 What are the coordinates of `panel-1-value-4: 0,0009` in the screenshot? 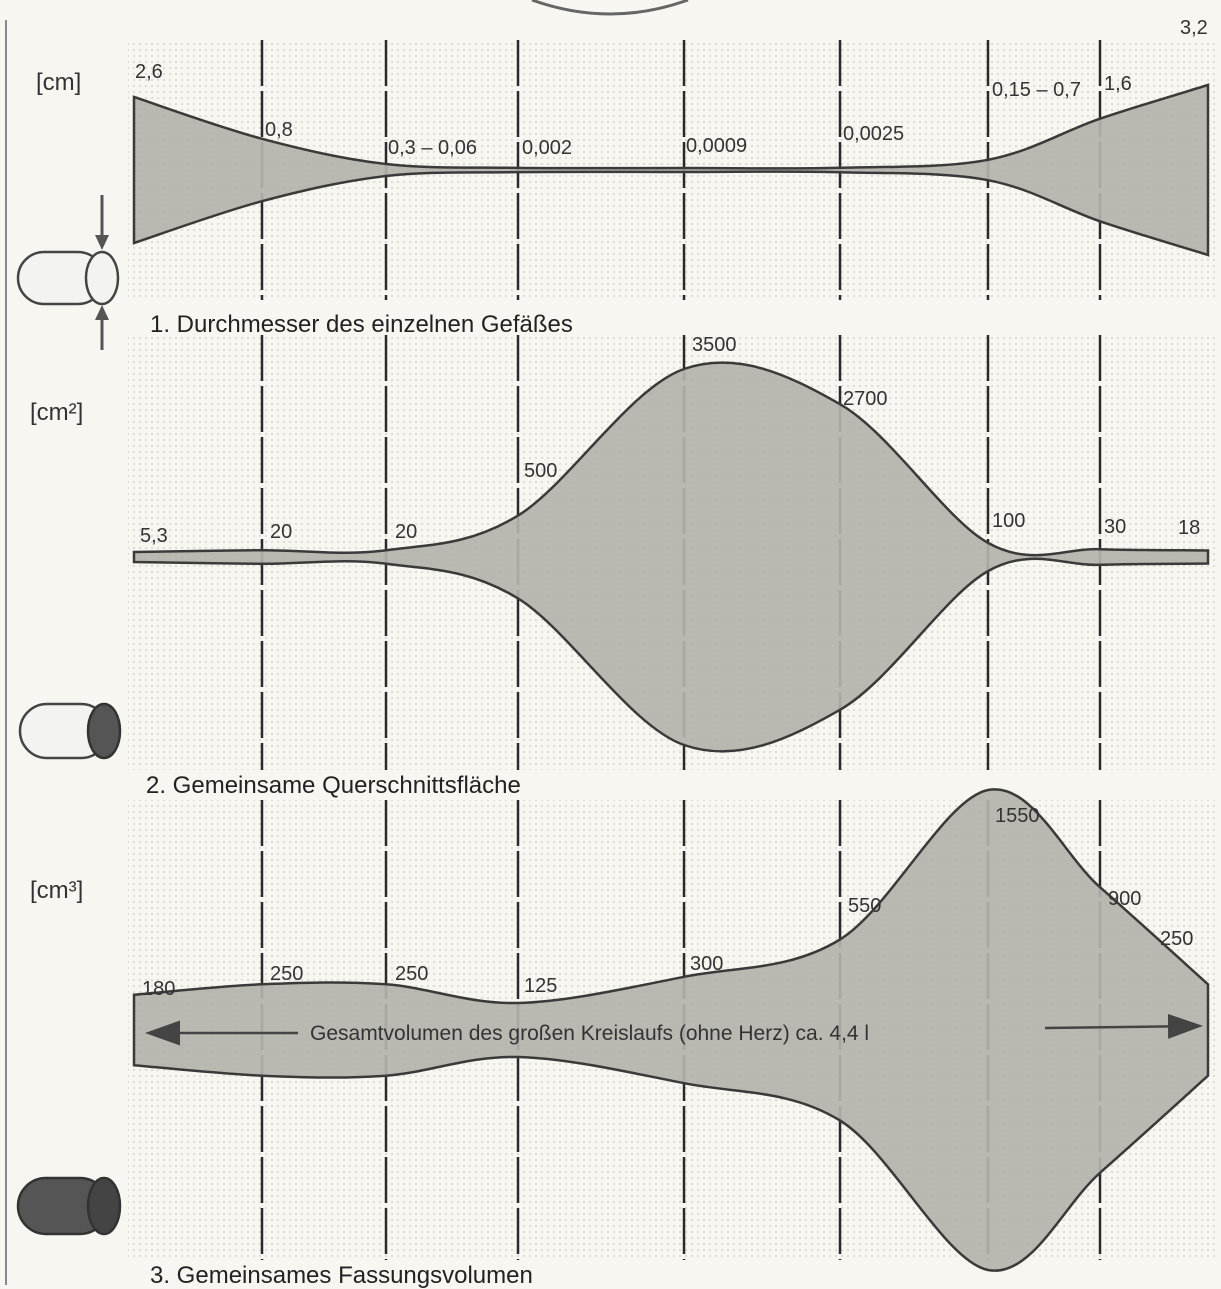 It's located at (716, 146).